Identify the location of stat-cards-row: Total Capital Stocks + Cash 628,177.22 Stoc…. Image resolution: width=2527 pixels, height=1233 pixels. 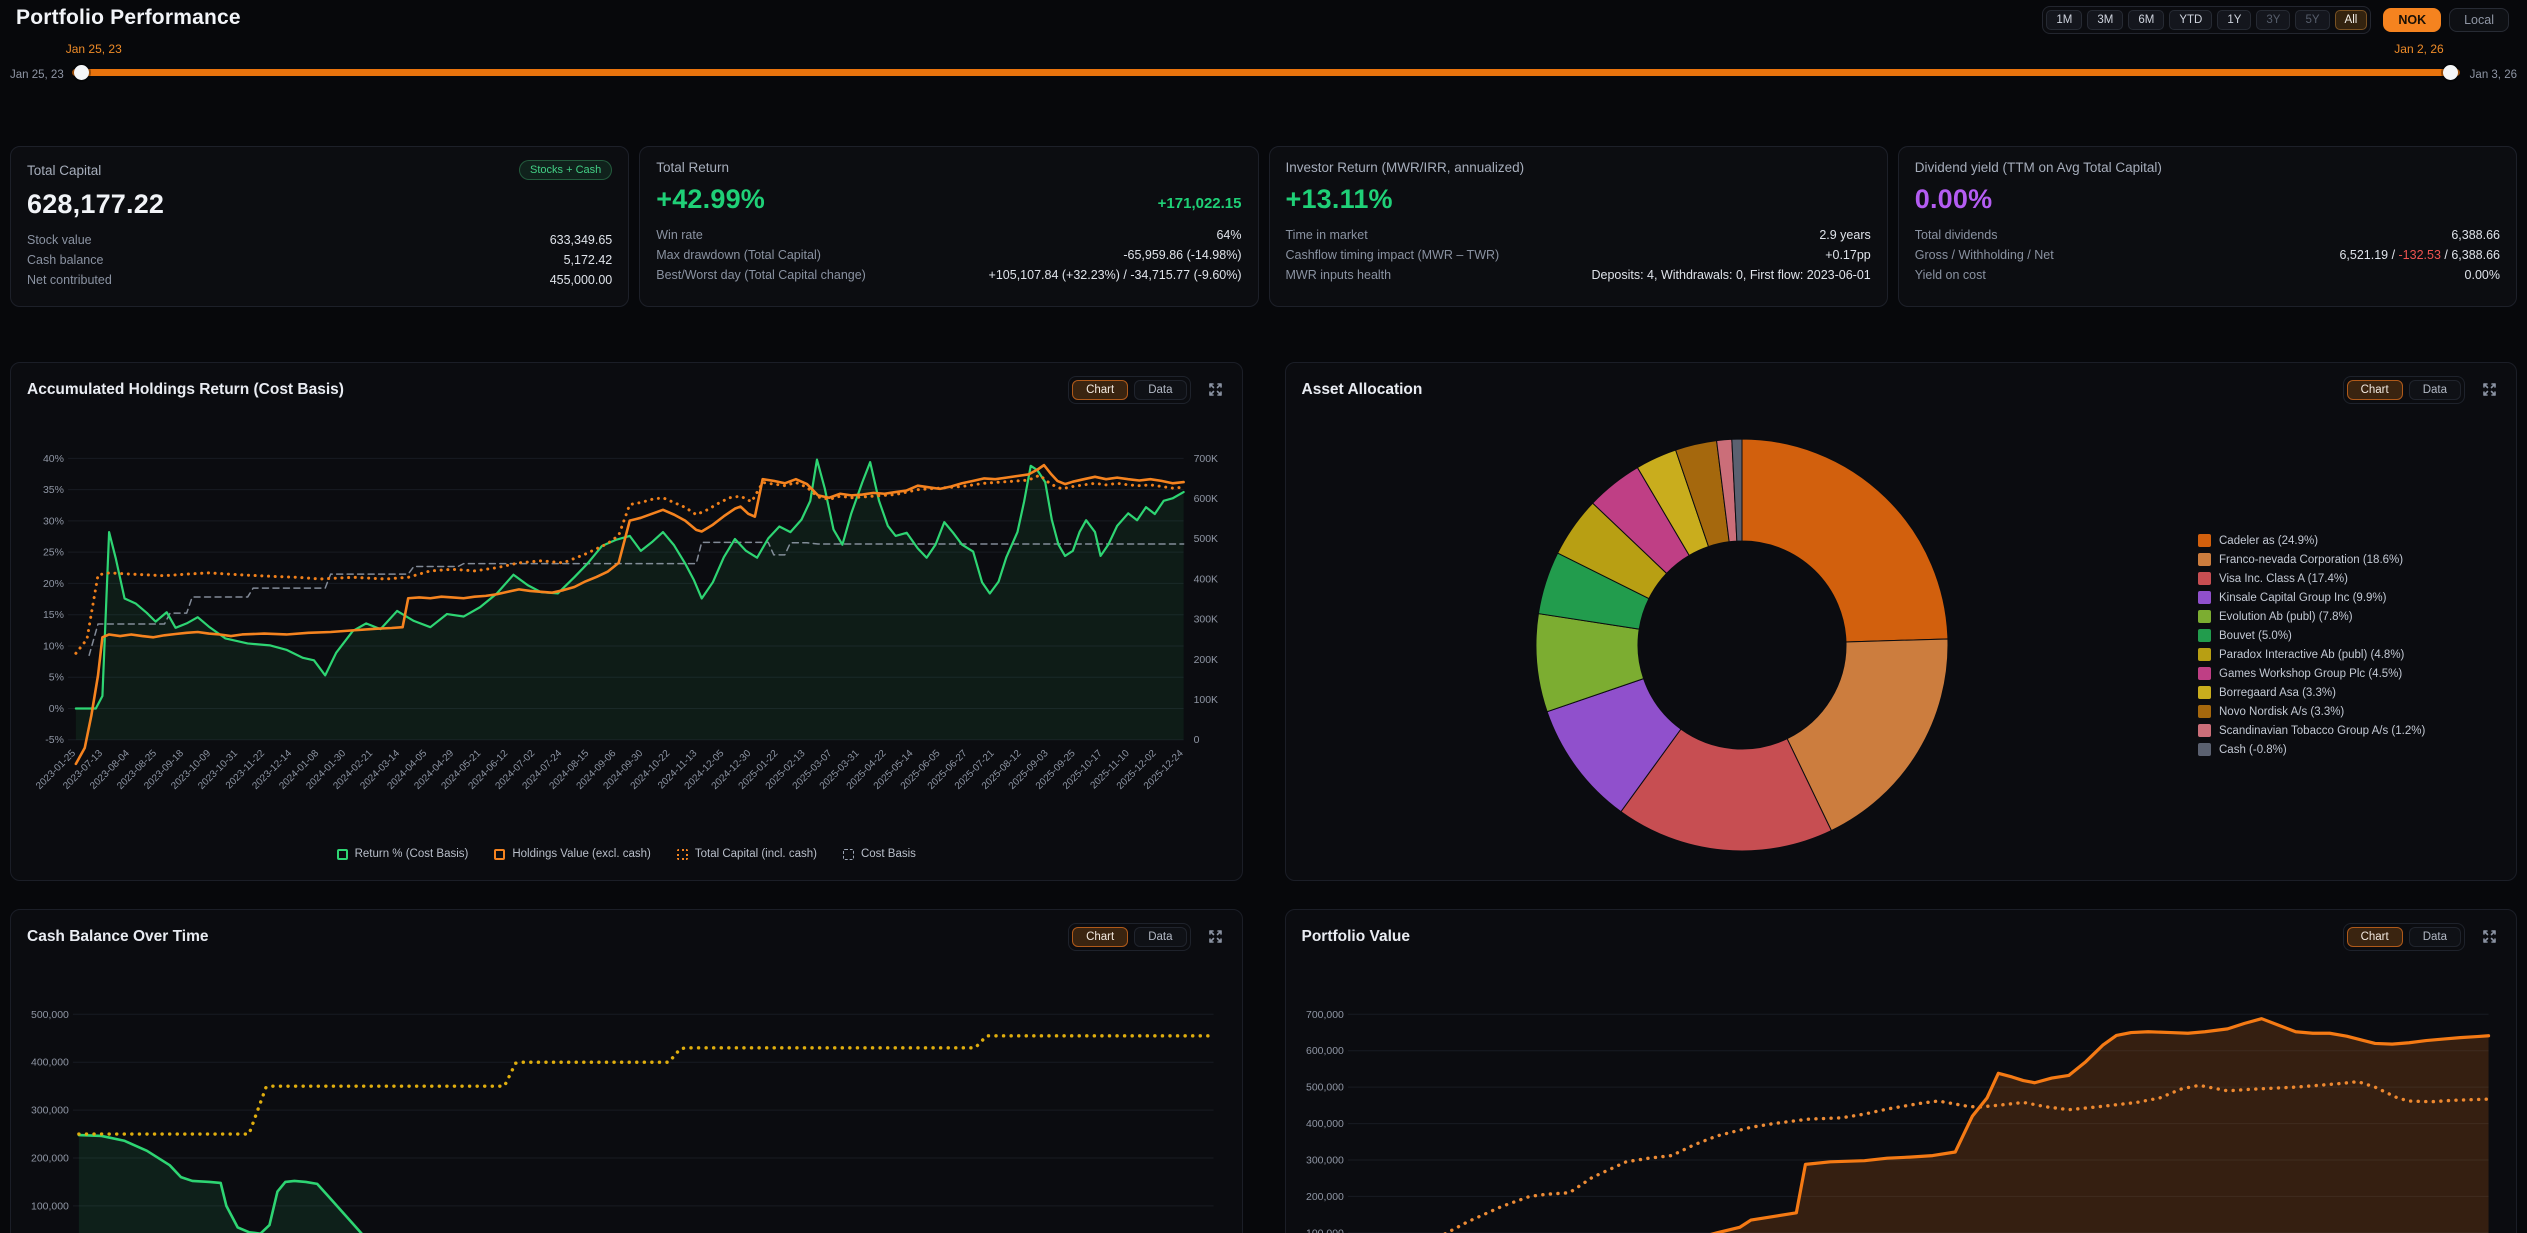
(1263, 226).